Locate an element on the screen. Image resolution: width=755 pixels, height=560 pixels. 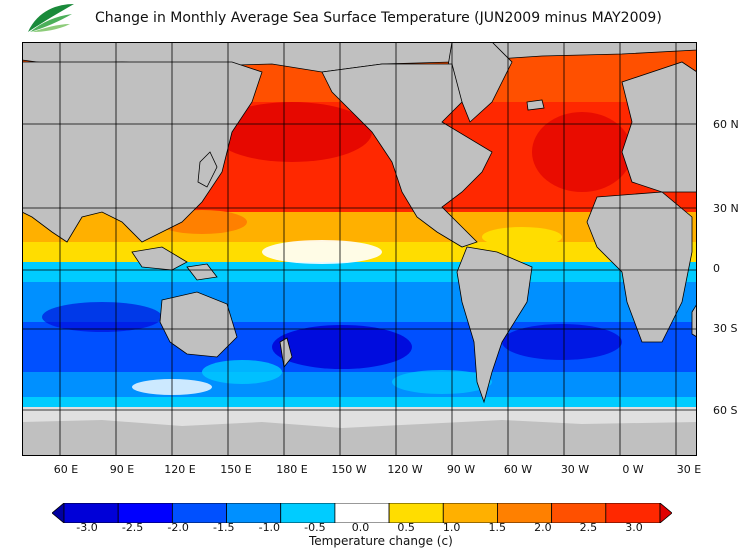
colorbar-tick-label: -3.0 is located at coordinates (87, 527).